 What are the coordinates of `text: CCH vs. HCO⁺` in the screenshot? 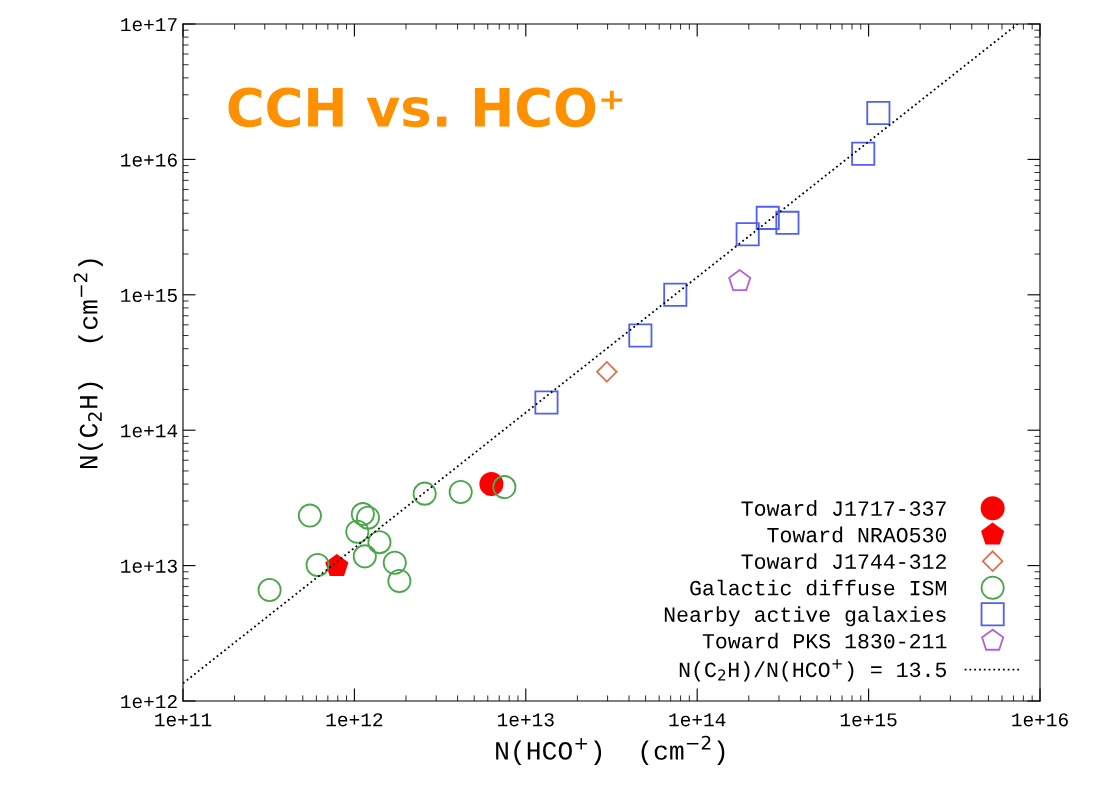 It's located at (425, 107).